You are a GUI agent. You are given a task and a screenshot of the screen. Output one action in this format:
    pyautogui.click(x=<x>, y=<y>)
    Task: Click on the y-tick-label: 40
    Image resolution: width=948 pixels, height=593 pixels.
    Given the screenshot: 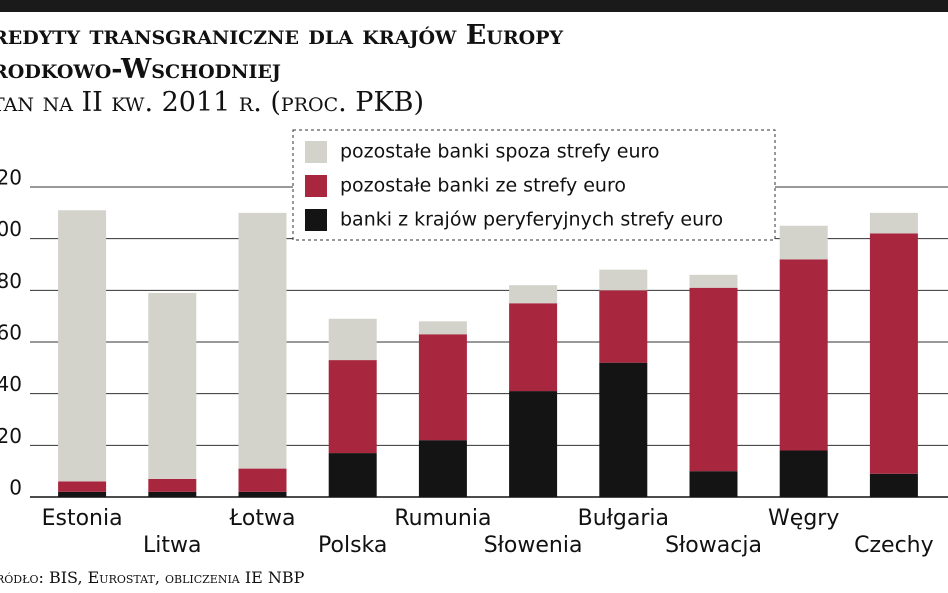 What is the action you would take?
    pyautogui.click(x=11, y=384)
    